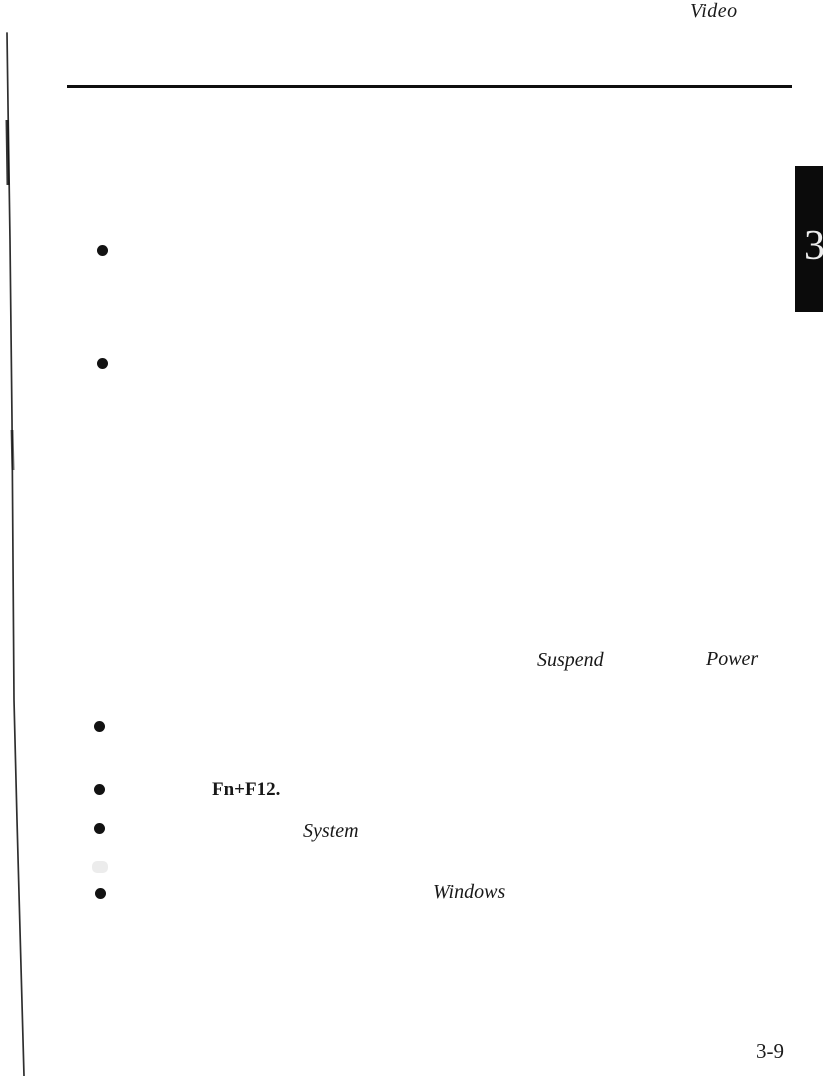 The height and width of the screenshot is (1076, 823). What do you see at coordinates (429, 86) in the screenshot?
I see `header-rule` at bounding box center [429, 86].